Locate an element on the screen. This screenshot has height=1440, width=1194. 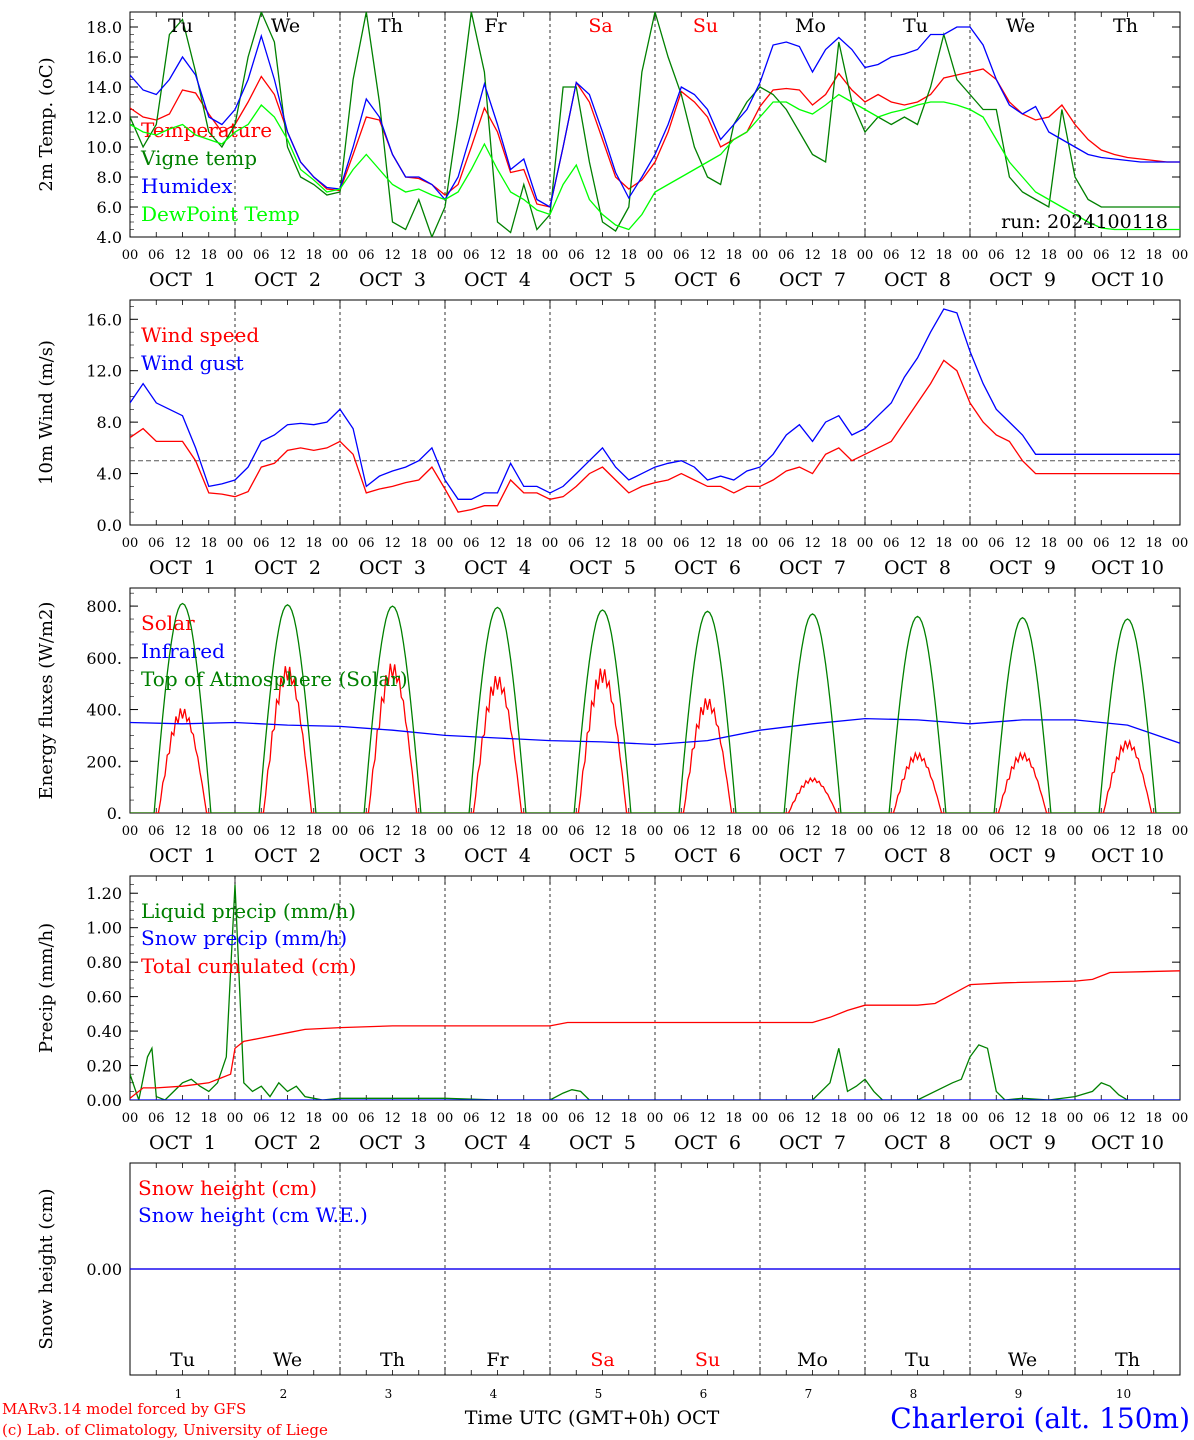
legend-snow-precip-mm-h-: Snow precip (mm/h) is located at coordinates (244, 938).